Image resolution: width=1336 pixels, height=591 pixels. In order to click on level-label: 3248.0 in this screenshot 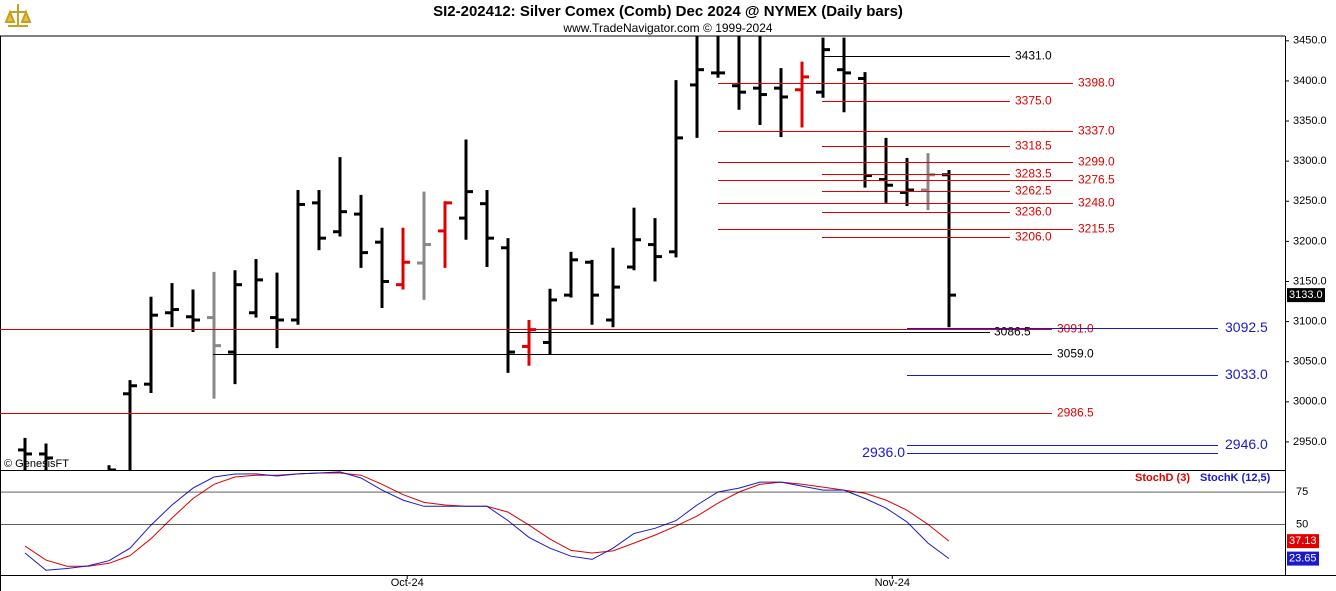, I will do `click(1096, 203)`.